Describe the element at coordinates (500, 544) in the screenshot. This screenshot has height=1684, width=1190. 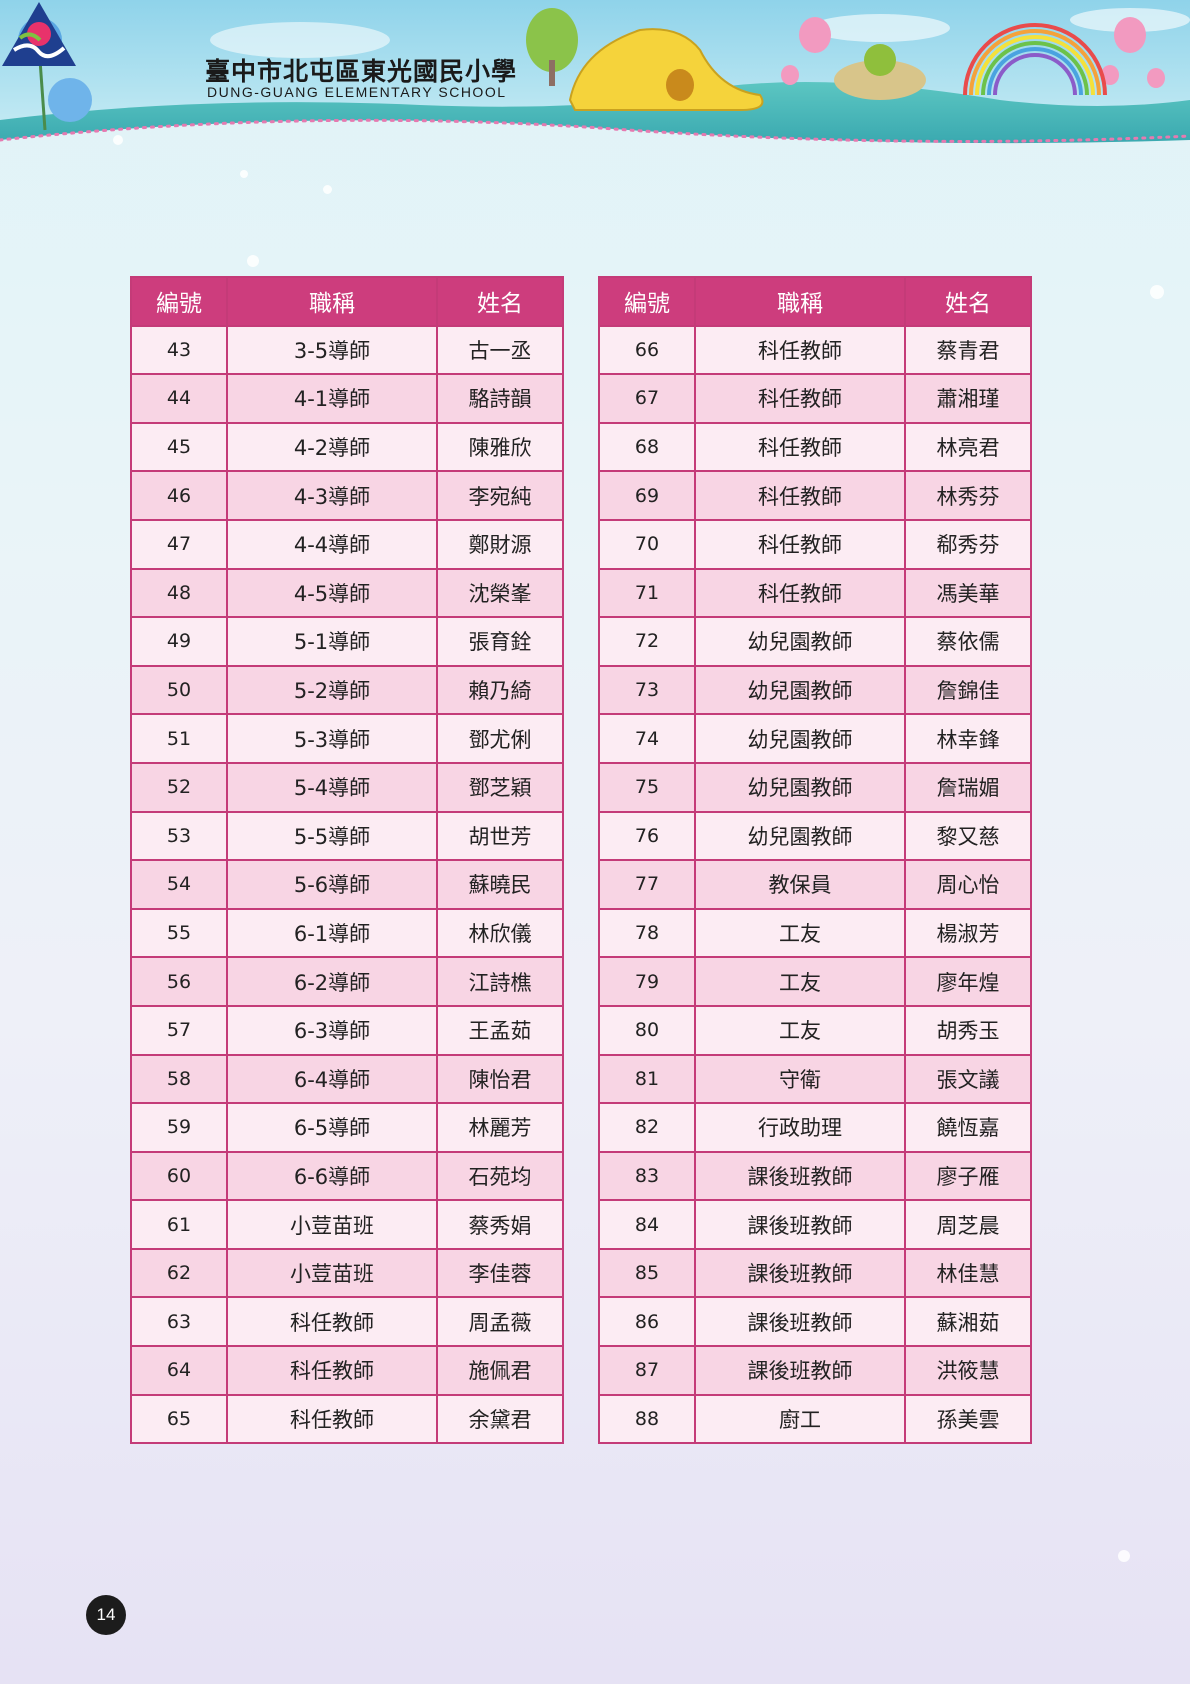
I see `staff-name-cell: 鄭財源` at that location.